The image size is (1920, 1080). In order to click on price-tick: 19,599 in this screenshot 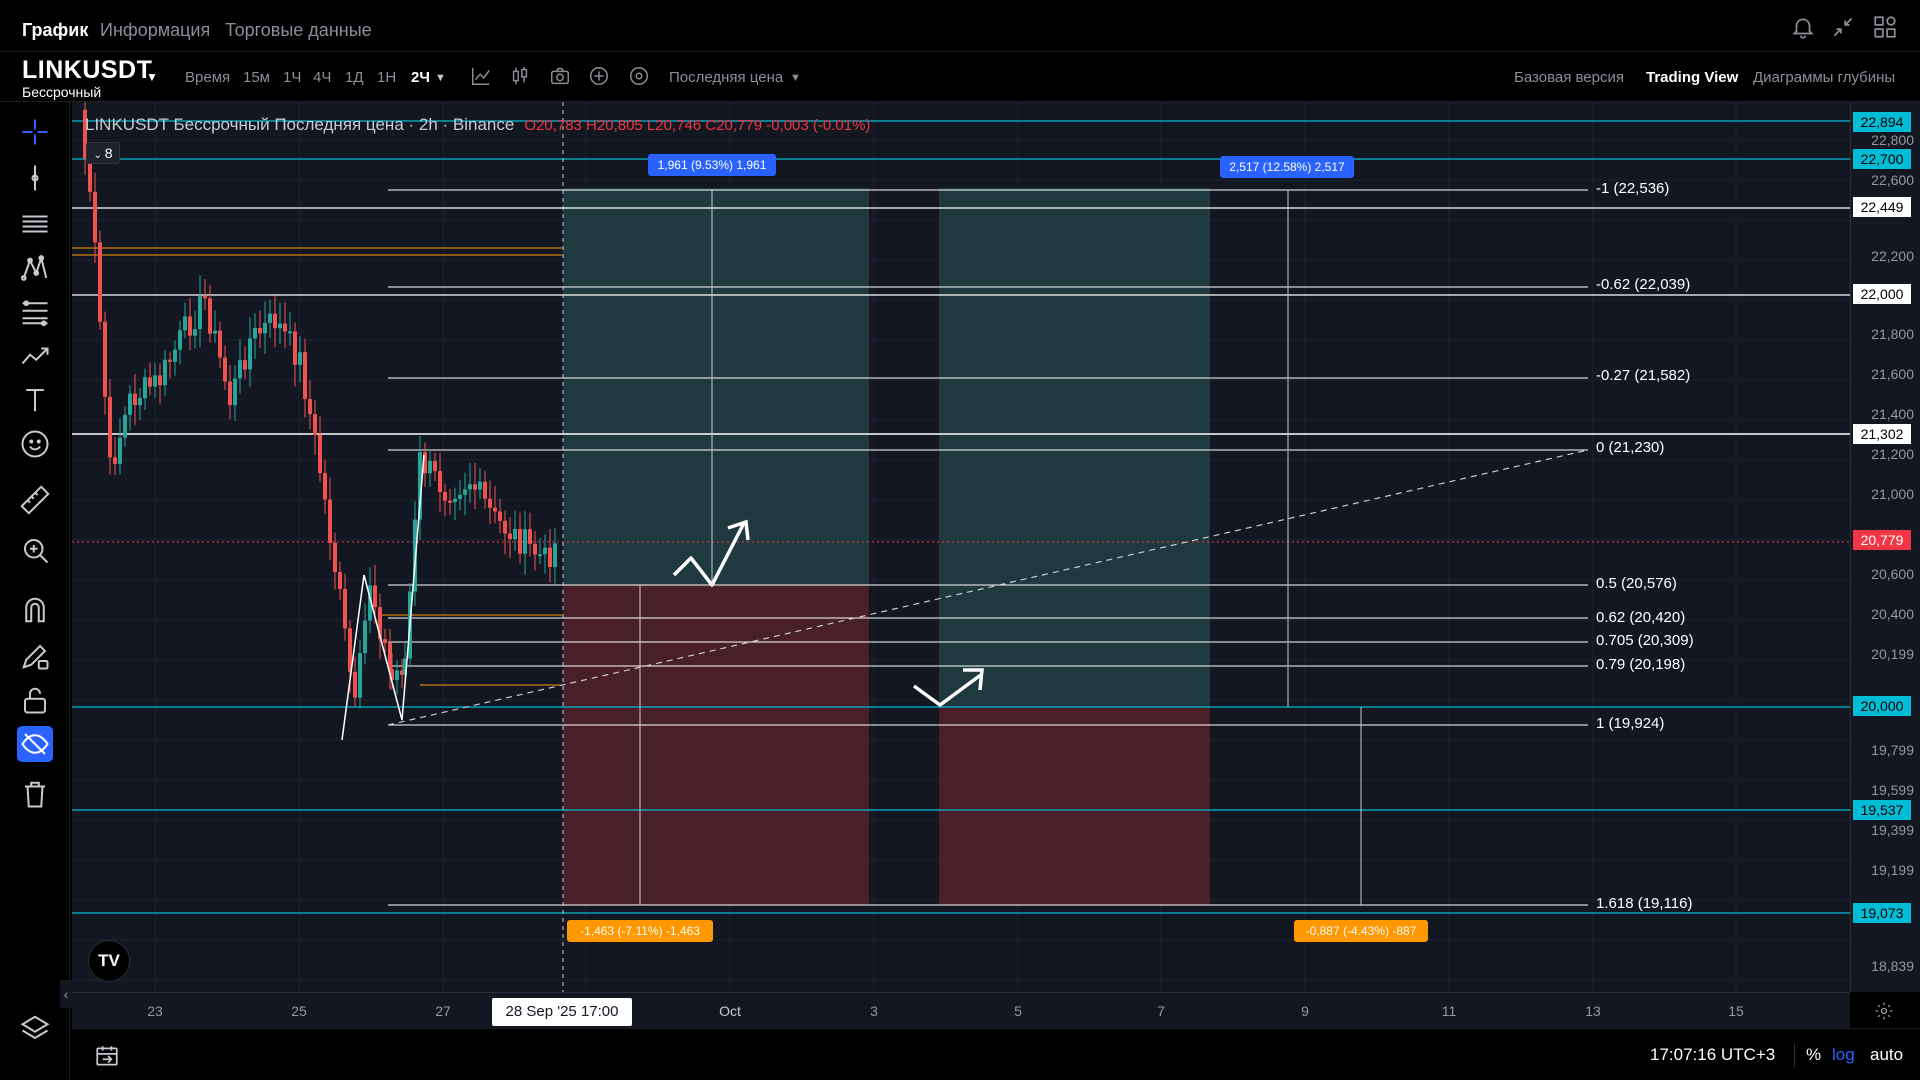, I will do `click(1892, 790)`.